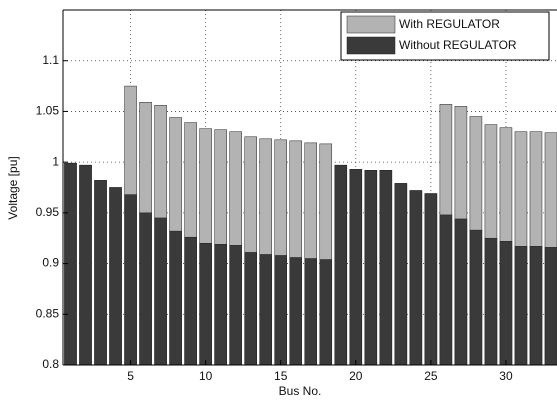 The height and width of the screenshot is (401, 557). I want to click on y-tick-label: 1.1, so click(50, 60).